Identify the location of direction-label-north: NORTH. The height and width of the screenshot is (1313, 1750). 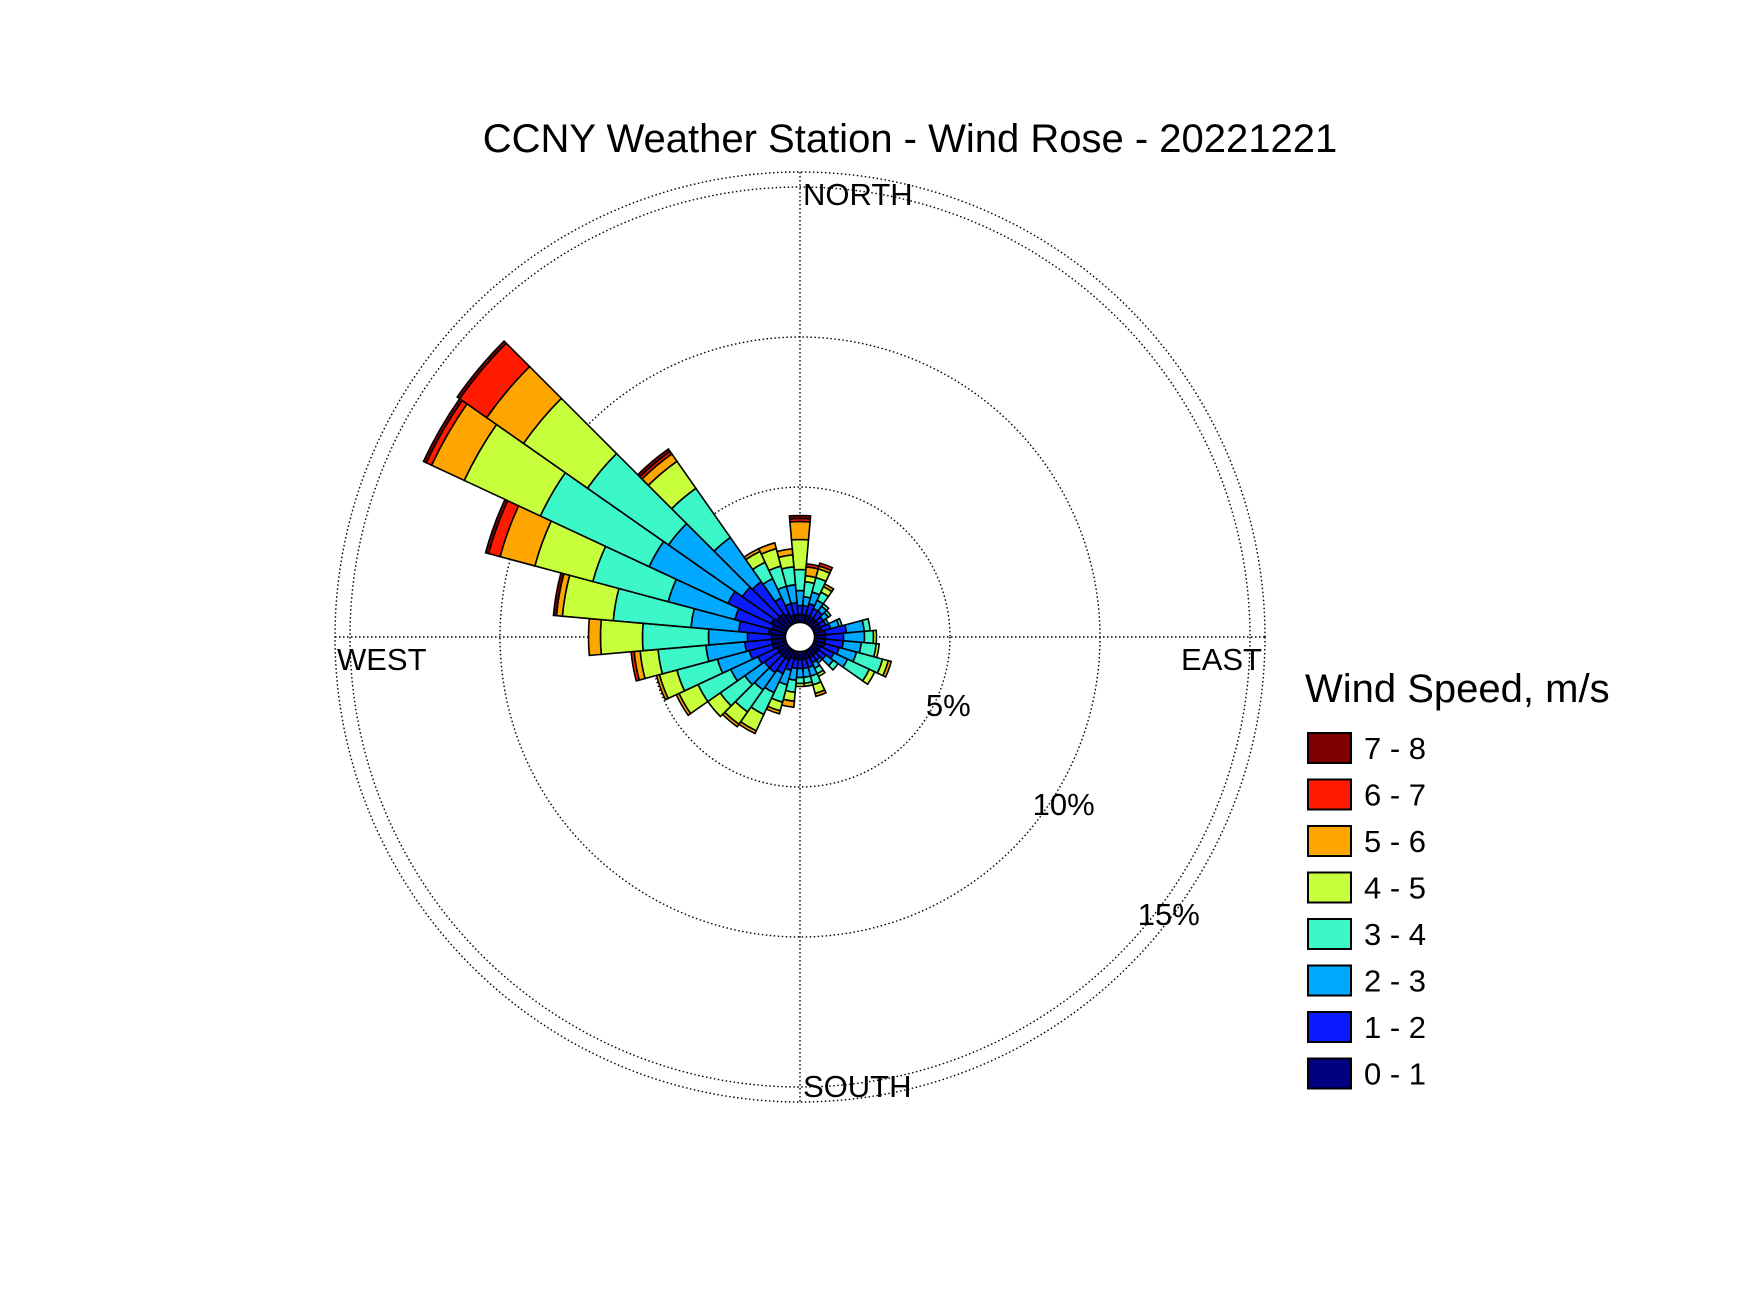
(858, 194).